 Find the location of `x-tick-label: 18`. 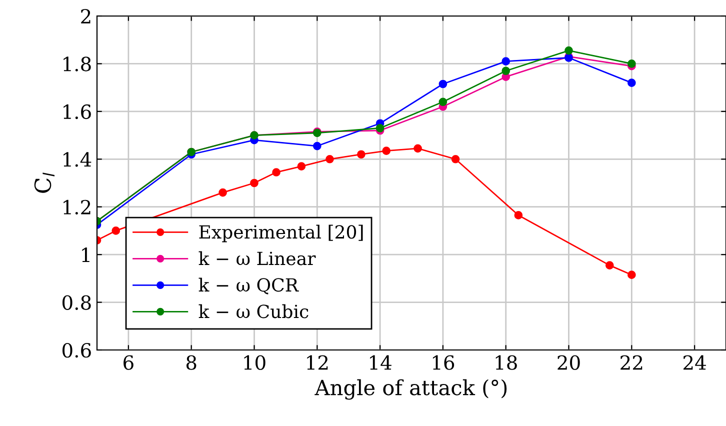

x-tick-label: 18 is located at coordinates (506, 362).